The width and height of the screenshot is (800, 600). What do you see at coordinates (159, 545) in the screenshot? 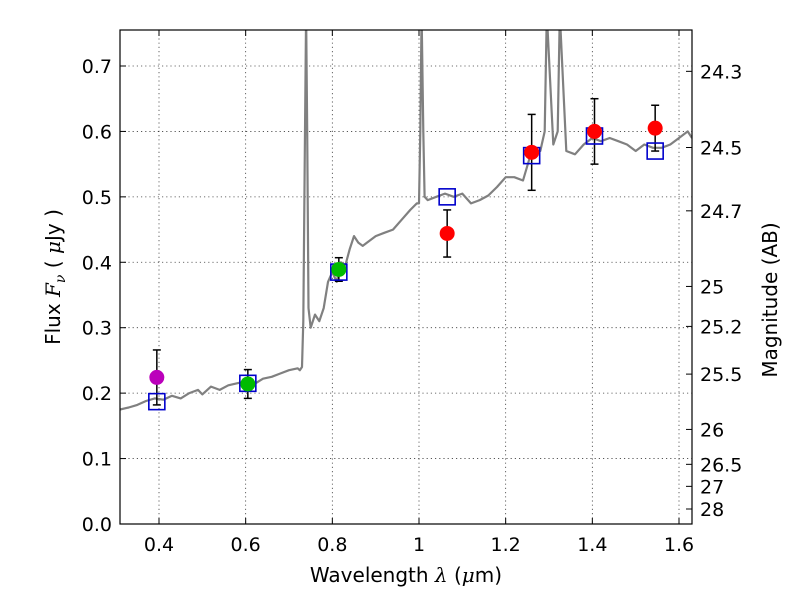
I see `x-tick-label: 0.4` at bounding box center [159, 545].